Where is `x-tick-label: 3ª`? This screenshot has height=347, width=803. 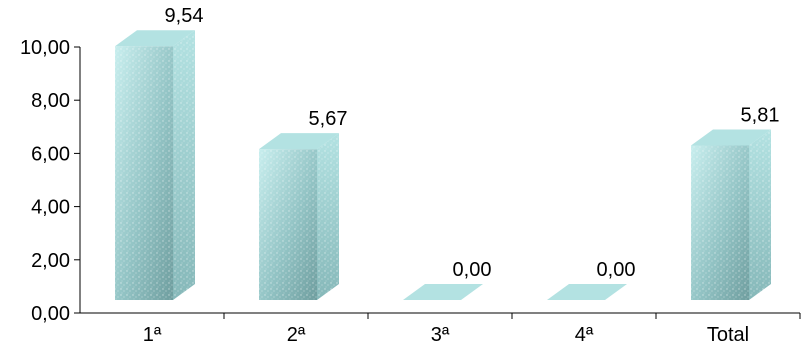 x-tick-label: 3ª is located at coordinates (440, 335).